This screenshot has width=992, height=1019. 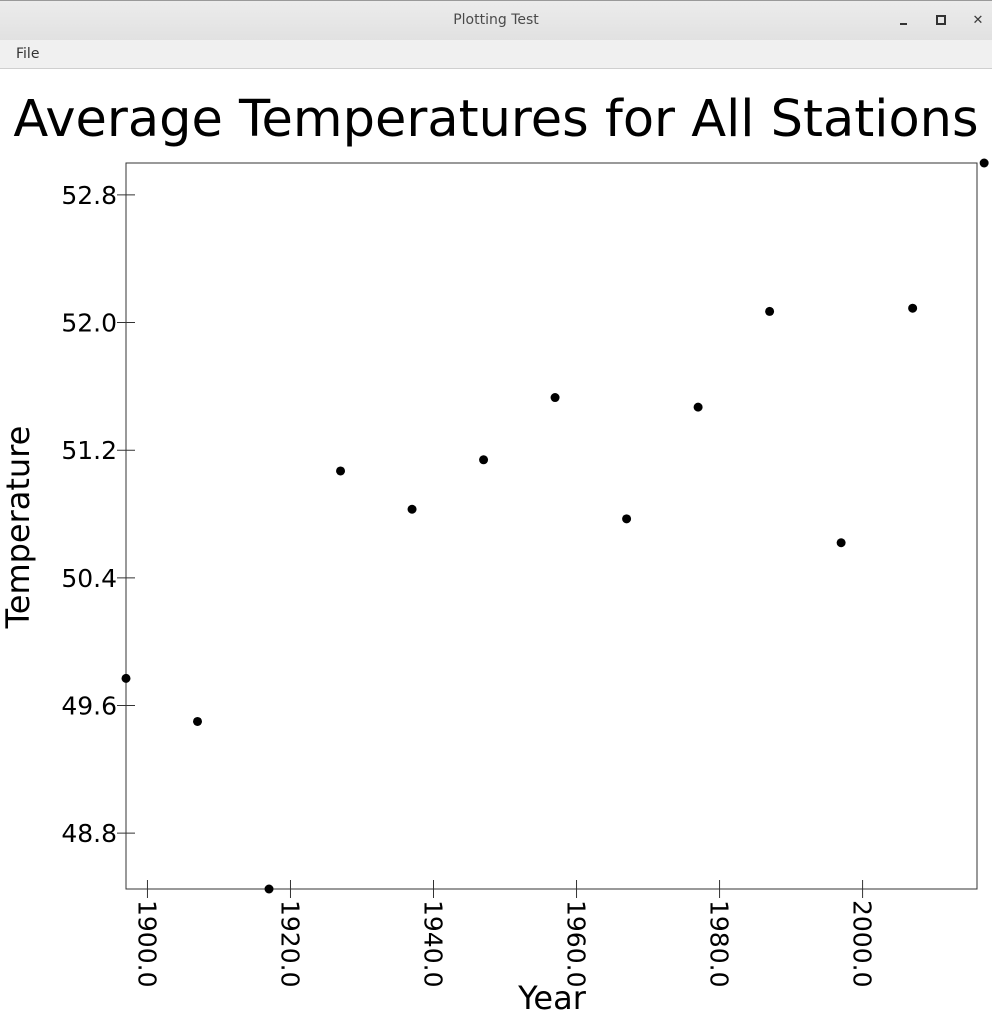 I want to click on y-tick-label: 52.8, so click(x=89, y=195).